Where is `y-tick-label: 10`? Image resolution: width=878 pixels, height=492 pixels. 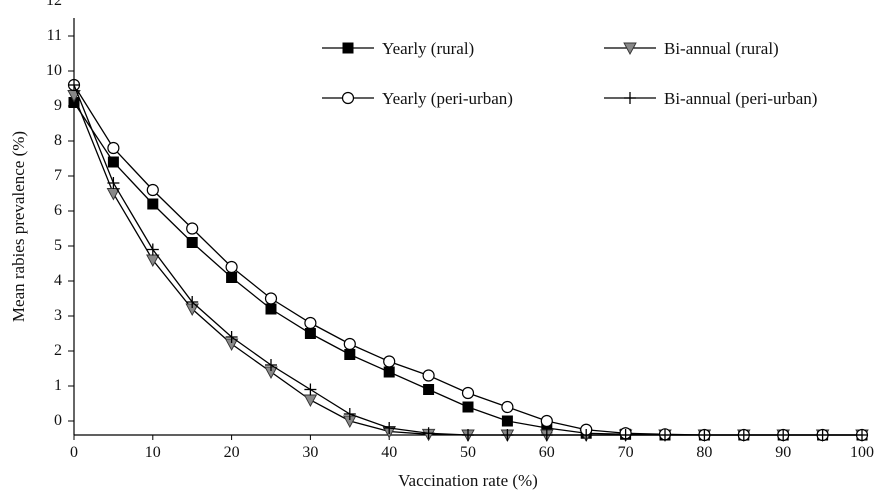
y-tick-label: 10 is located at coordinates (54, 70).